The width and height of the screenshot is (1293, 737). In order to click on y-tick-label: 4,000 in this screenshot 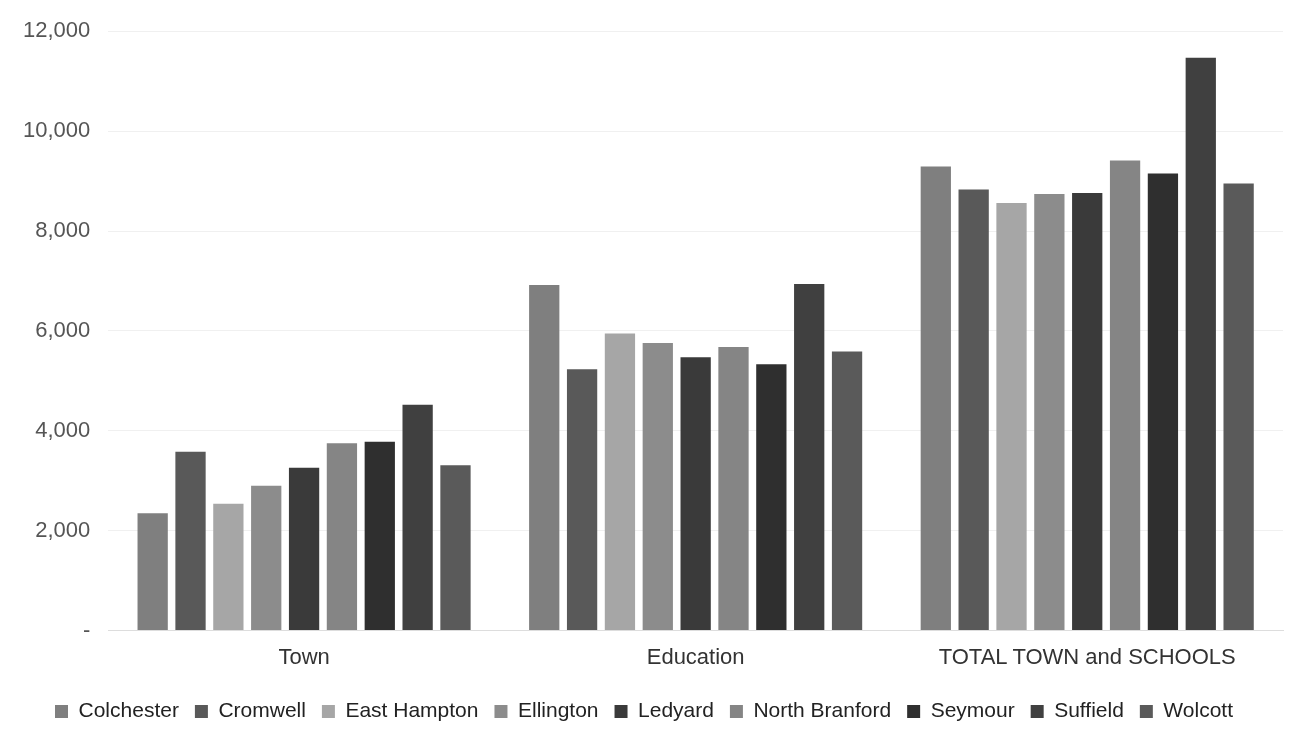, I will do `click(63, 429)`.